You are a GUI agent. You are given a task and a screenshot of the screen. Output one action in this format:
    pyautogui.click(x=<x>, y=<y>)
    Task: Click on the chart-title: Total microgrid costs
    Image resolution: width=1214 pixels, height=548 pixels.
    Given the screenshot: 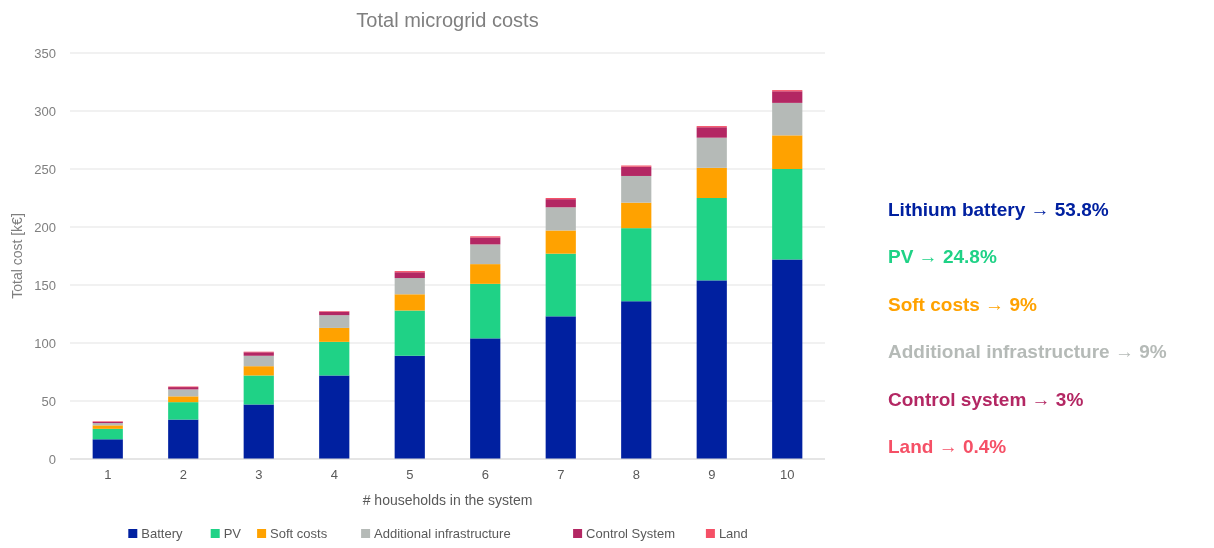 What is the action you would take?
    pyautogui.click(x=447, y=20)
    